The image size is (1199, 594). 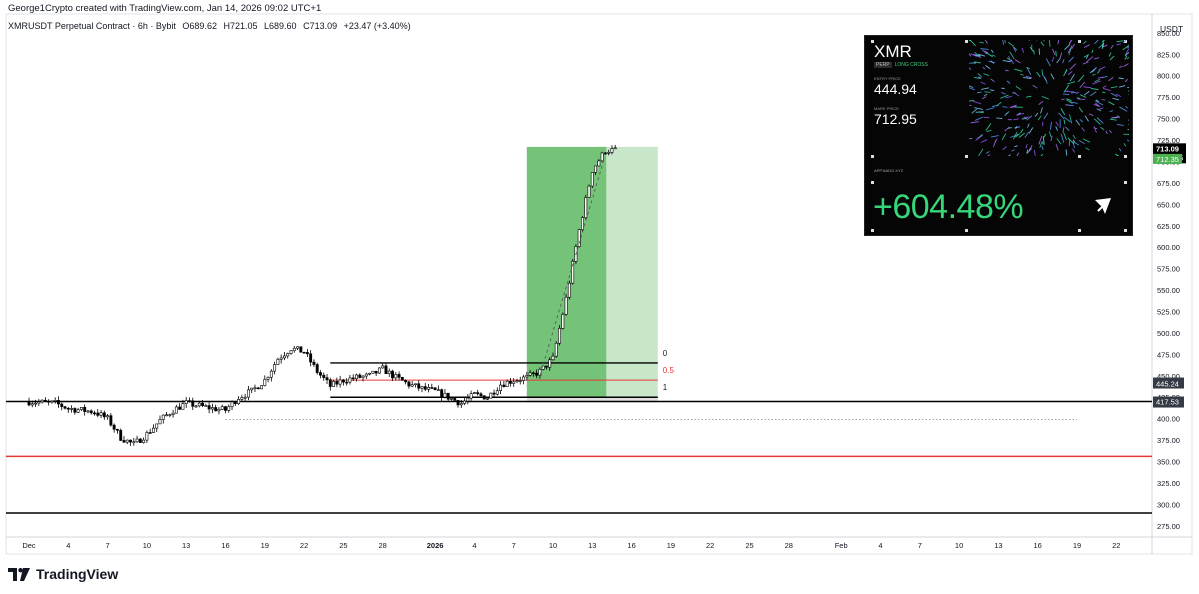 What do you see at coordinates (514, 545) in the screenshot?
I see `time-axis-tick: 7` at bounding box center [514, 545].